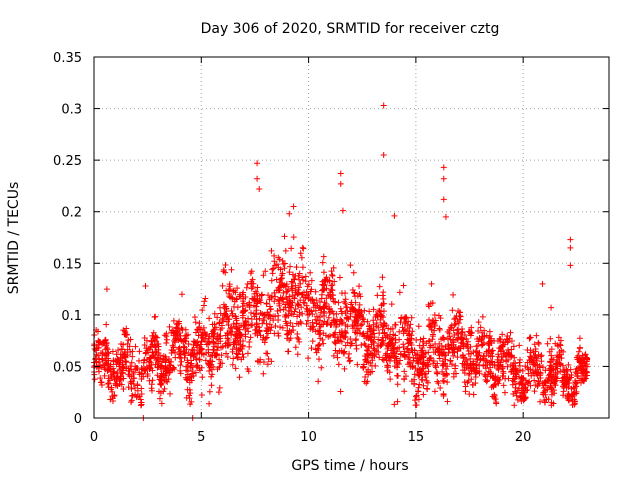 This screenshot has height=480, width=640. I want to click on y-tick-label: 0.05, so click(67, 367).